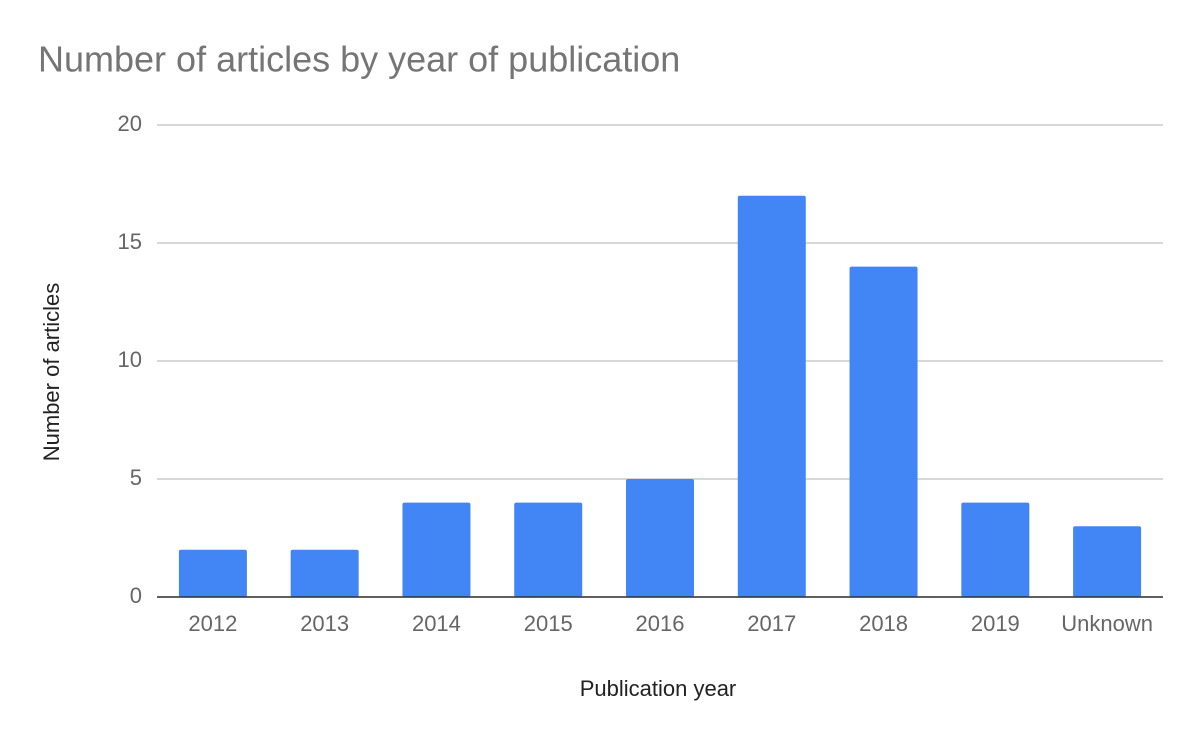 The width and height of the screenshot is (1200, 742). Describe the element at coordinates (1107, 623) in the screenshot. I see `x-tick-label: Unknown` at that location.